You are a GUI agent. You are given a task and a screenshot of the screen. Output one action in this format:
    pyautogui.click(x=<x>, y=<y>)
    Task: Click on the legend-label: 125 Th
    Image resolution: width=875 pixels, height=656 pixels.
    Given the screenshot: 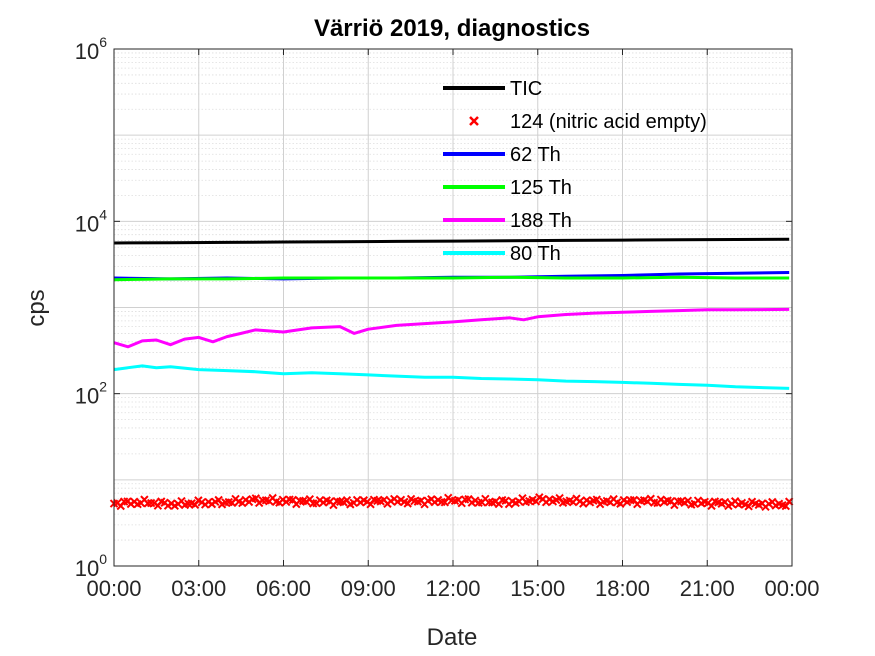 What is the action you would take?
    pyautogui.click(x=541, y=188)
    